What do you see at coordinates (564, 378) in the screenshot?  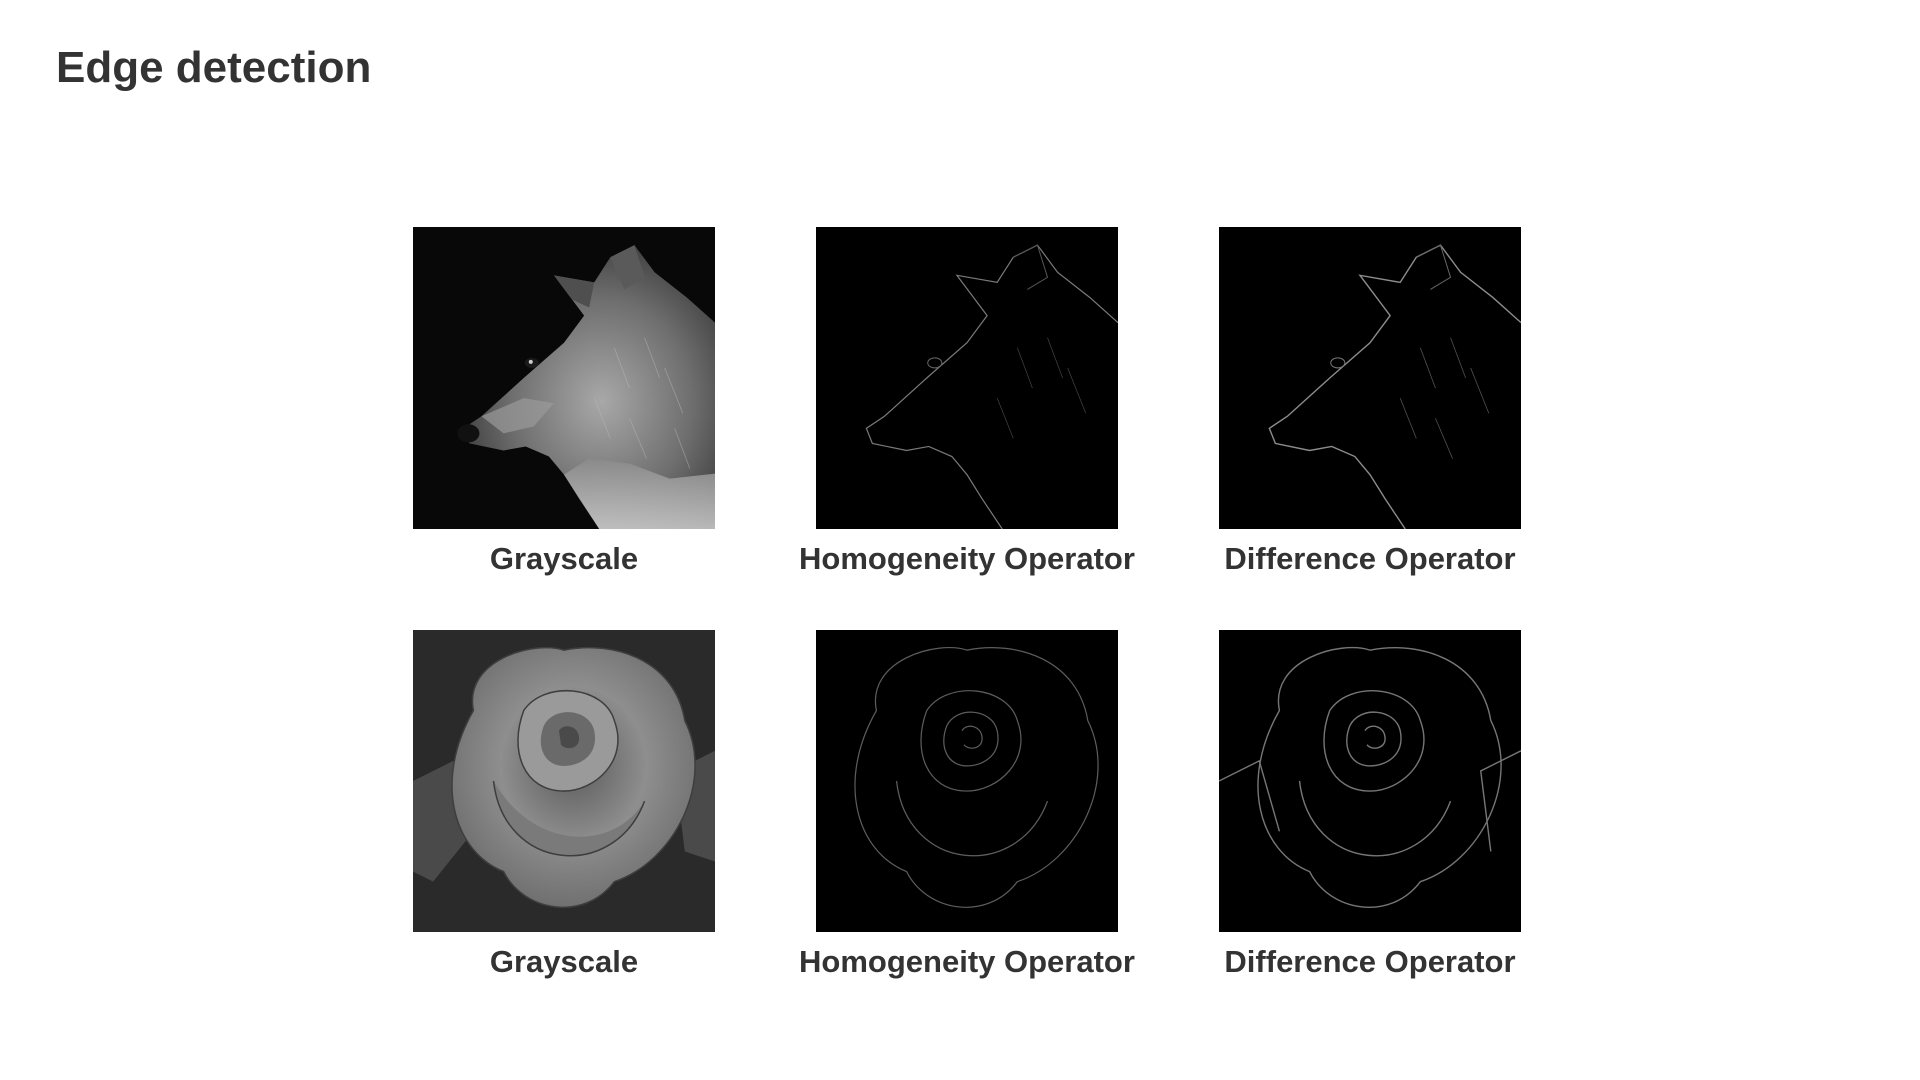 I see `wolf-grayscale-image` at bounding box center [564, 378].